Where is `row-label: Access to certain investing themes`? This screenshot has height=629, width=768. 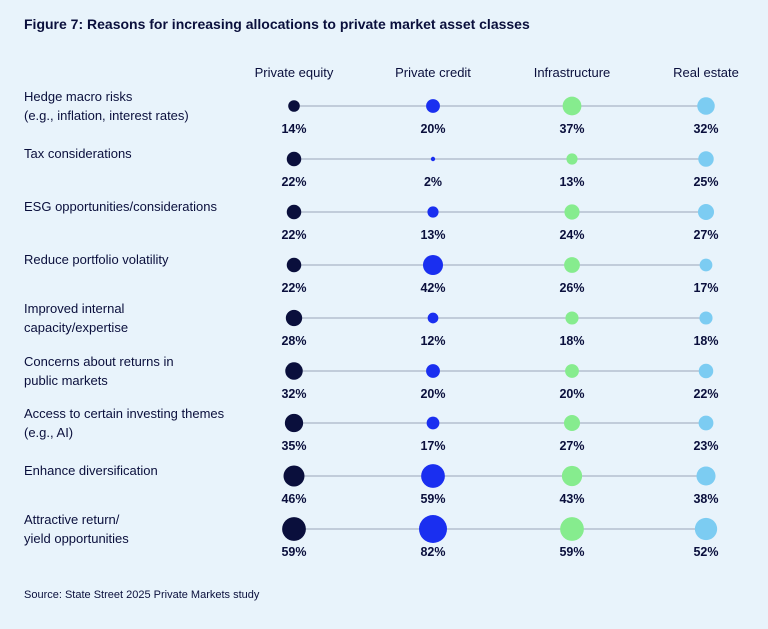 row-label: Access to certain investing themes is located at coordinates (124, 413).